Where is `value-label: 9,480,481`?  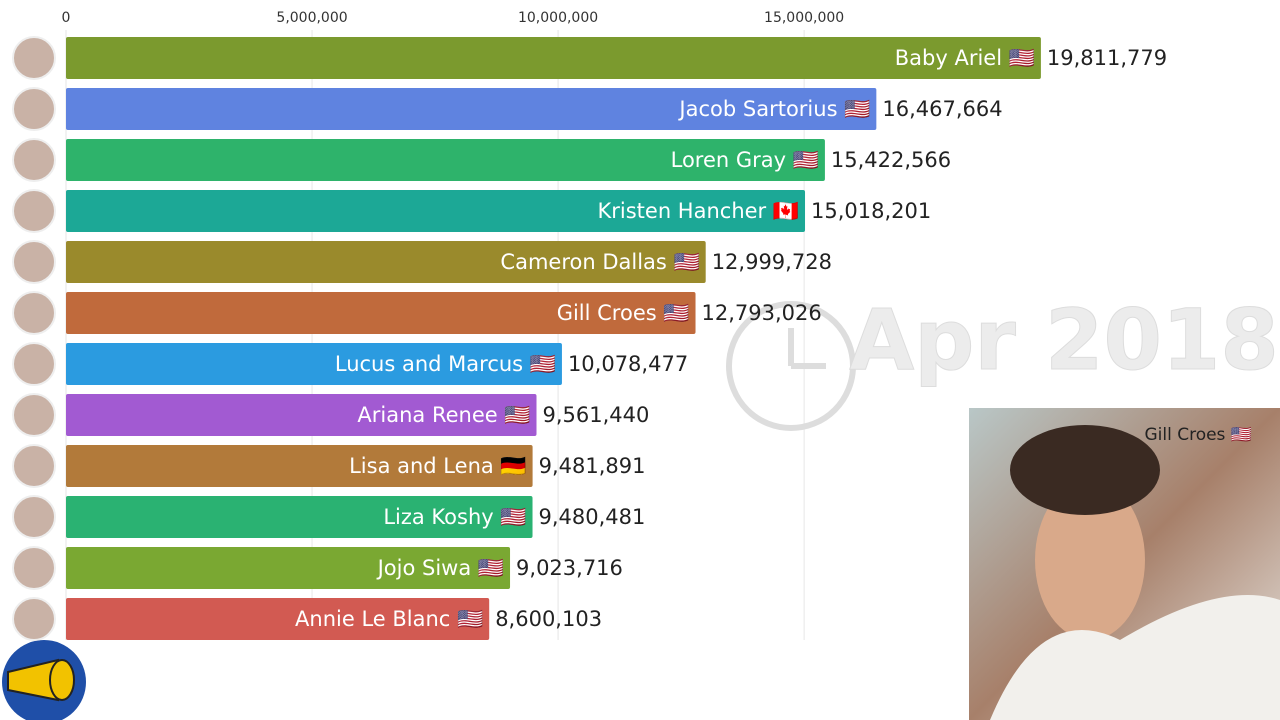 value-label: 9,480,481 is located at coordinates (592, 517).